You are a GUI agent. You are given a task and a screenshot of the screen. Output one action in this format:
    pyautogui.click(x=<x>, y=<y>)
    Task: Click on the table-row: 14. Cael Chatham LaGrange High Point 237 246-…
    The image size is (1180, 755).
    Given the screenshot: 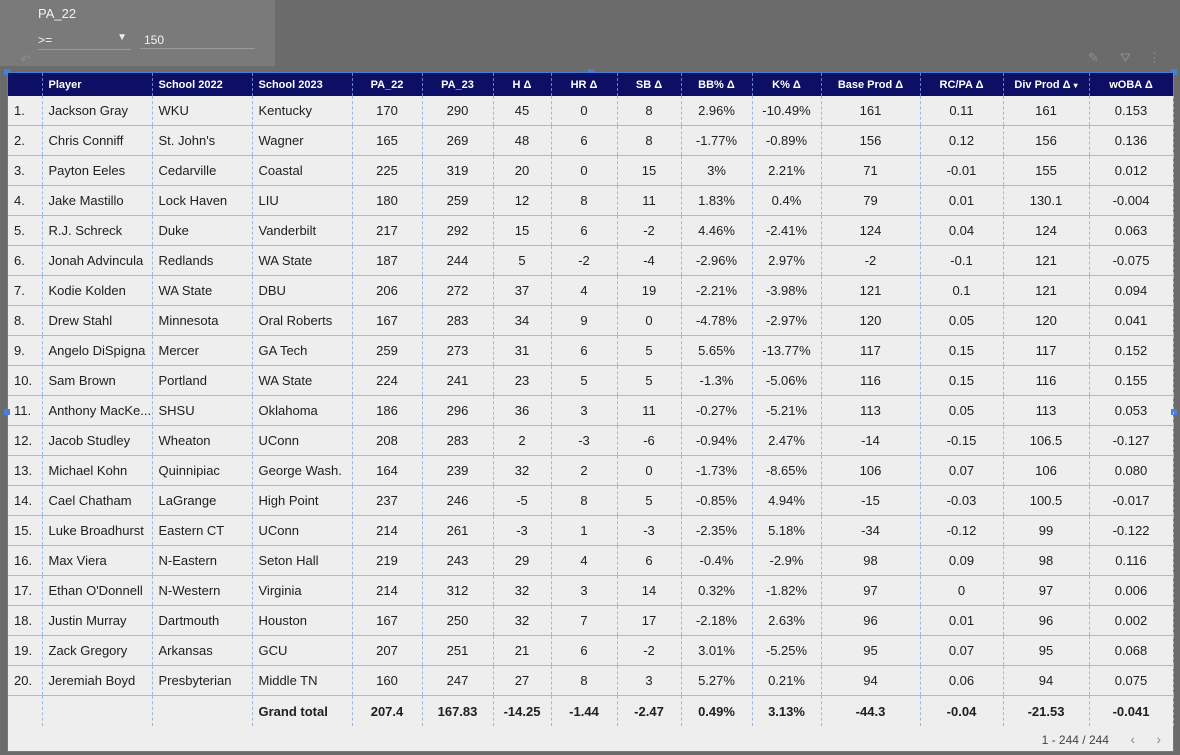 What is the action you would take?
    pyautogui.click(x=591, y=500)
    